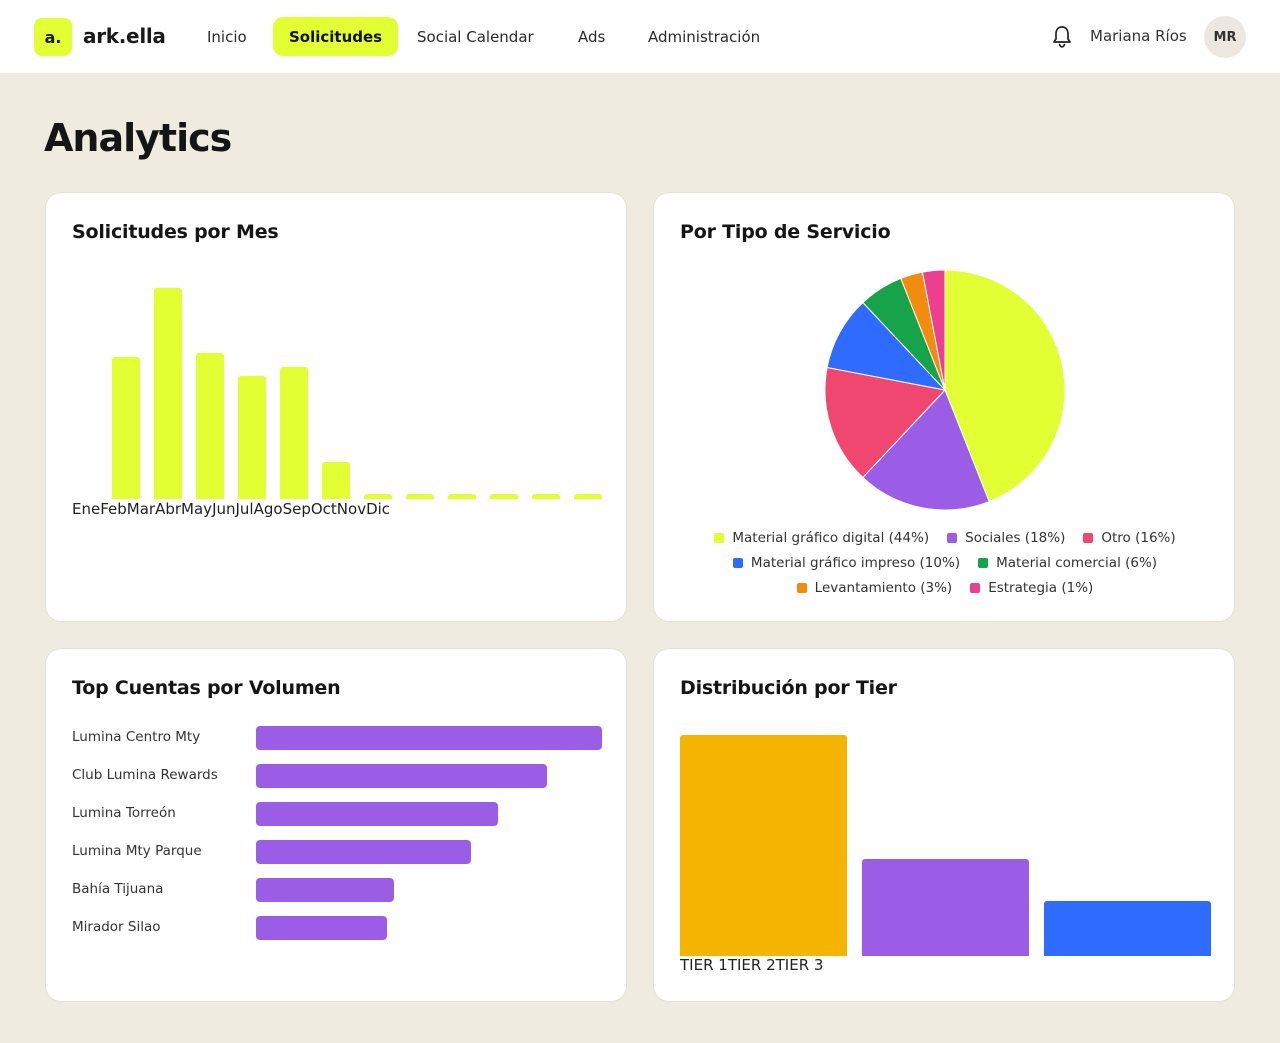 The width and height of the screenshot is (1280, 1043). I want to click on month-label: Ene, so click(86, 509).